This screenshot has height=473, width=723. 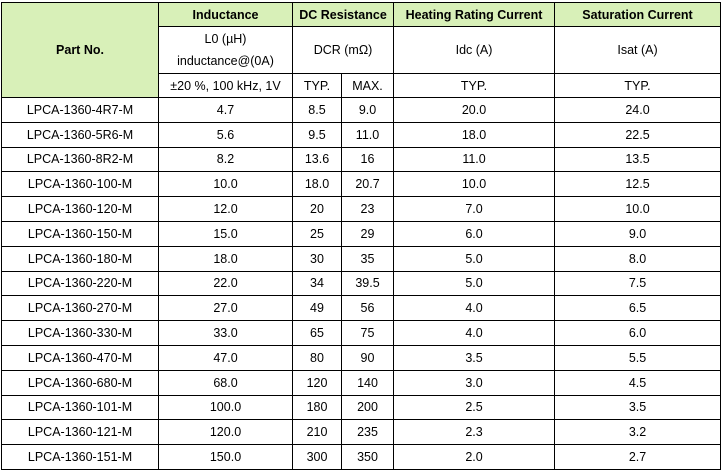 I want to click on dcr-max-cell: 16, so click(x=367, y=159).